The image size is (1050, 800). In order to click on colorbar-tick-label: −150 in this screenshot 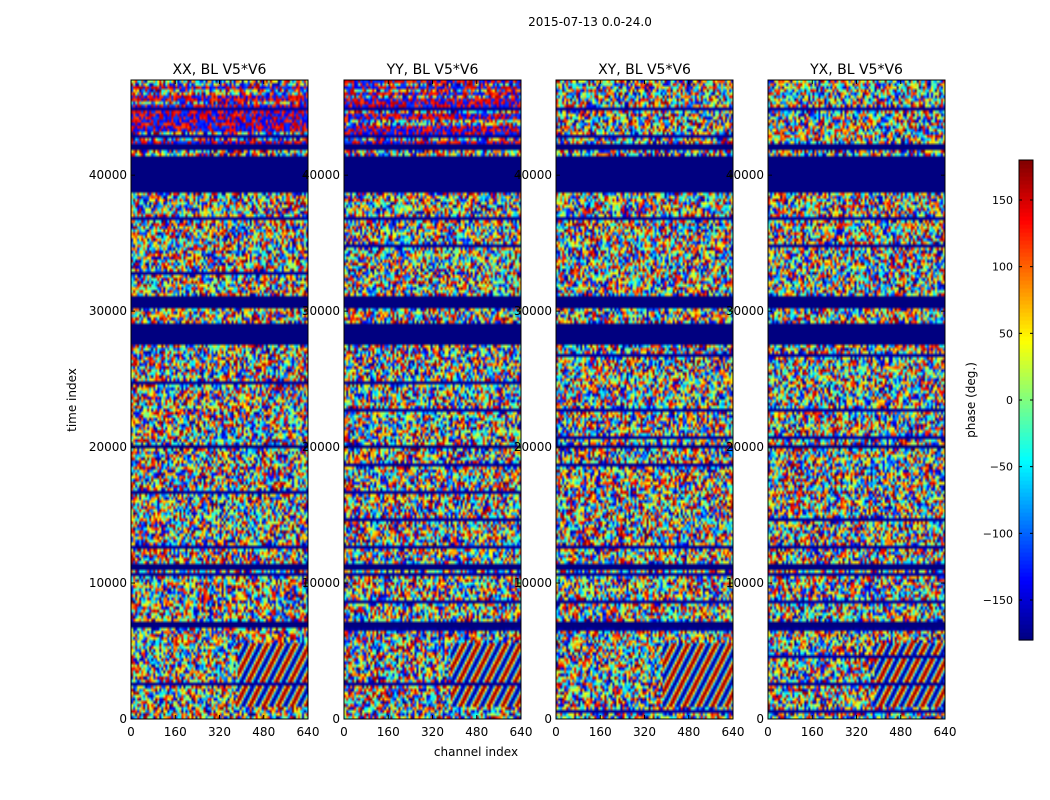, I will do `click(998, 600)`.